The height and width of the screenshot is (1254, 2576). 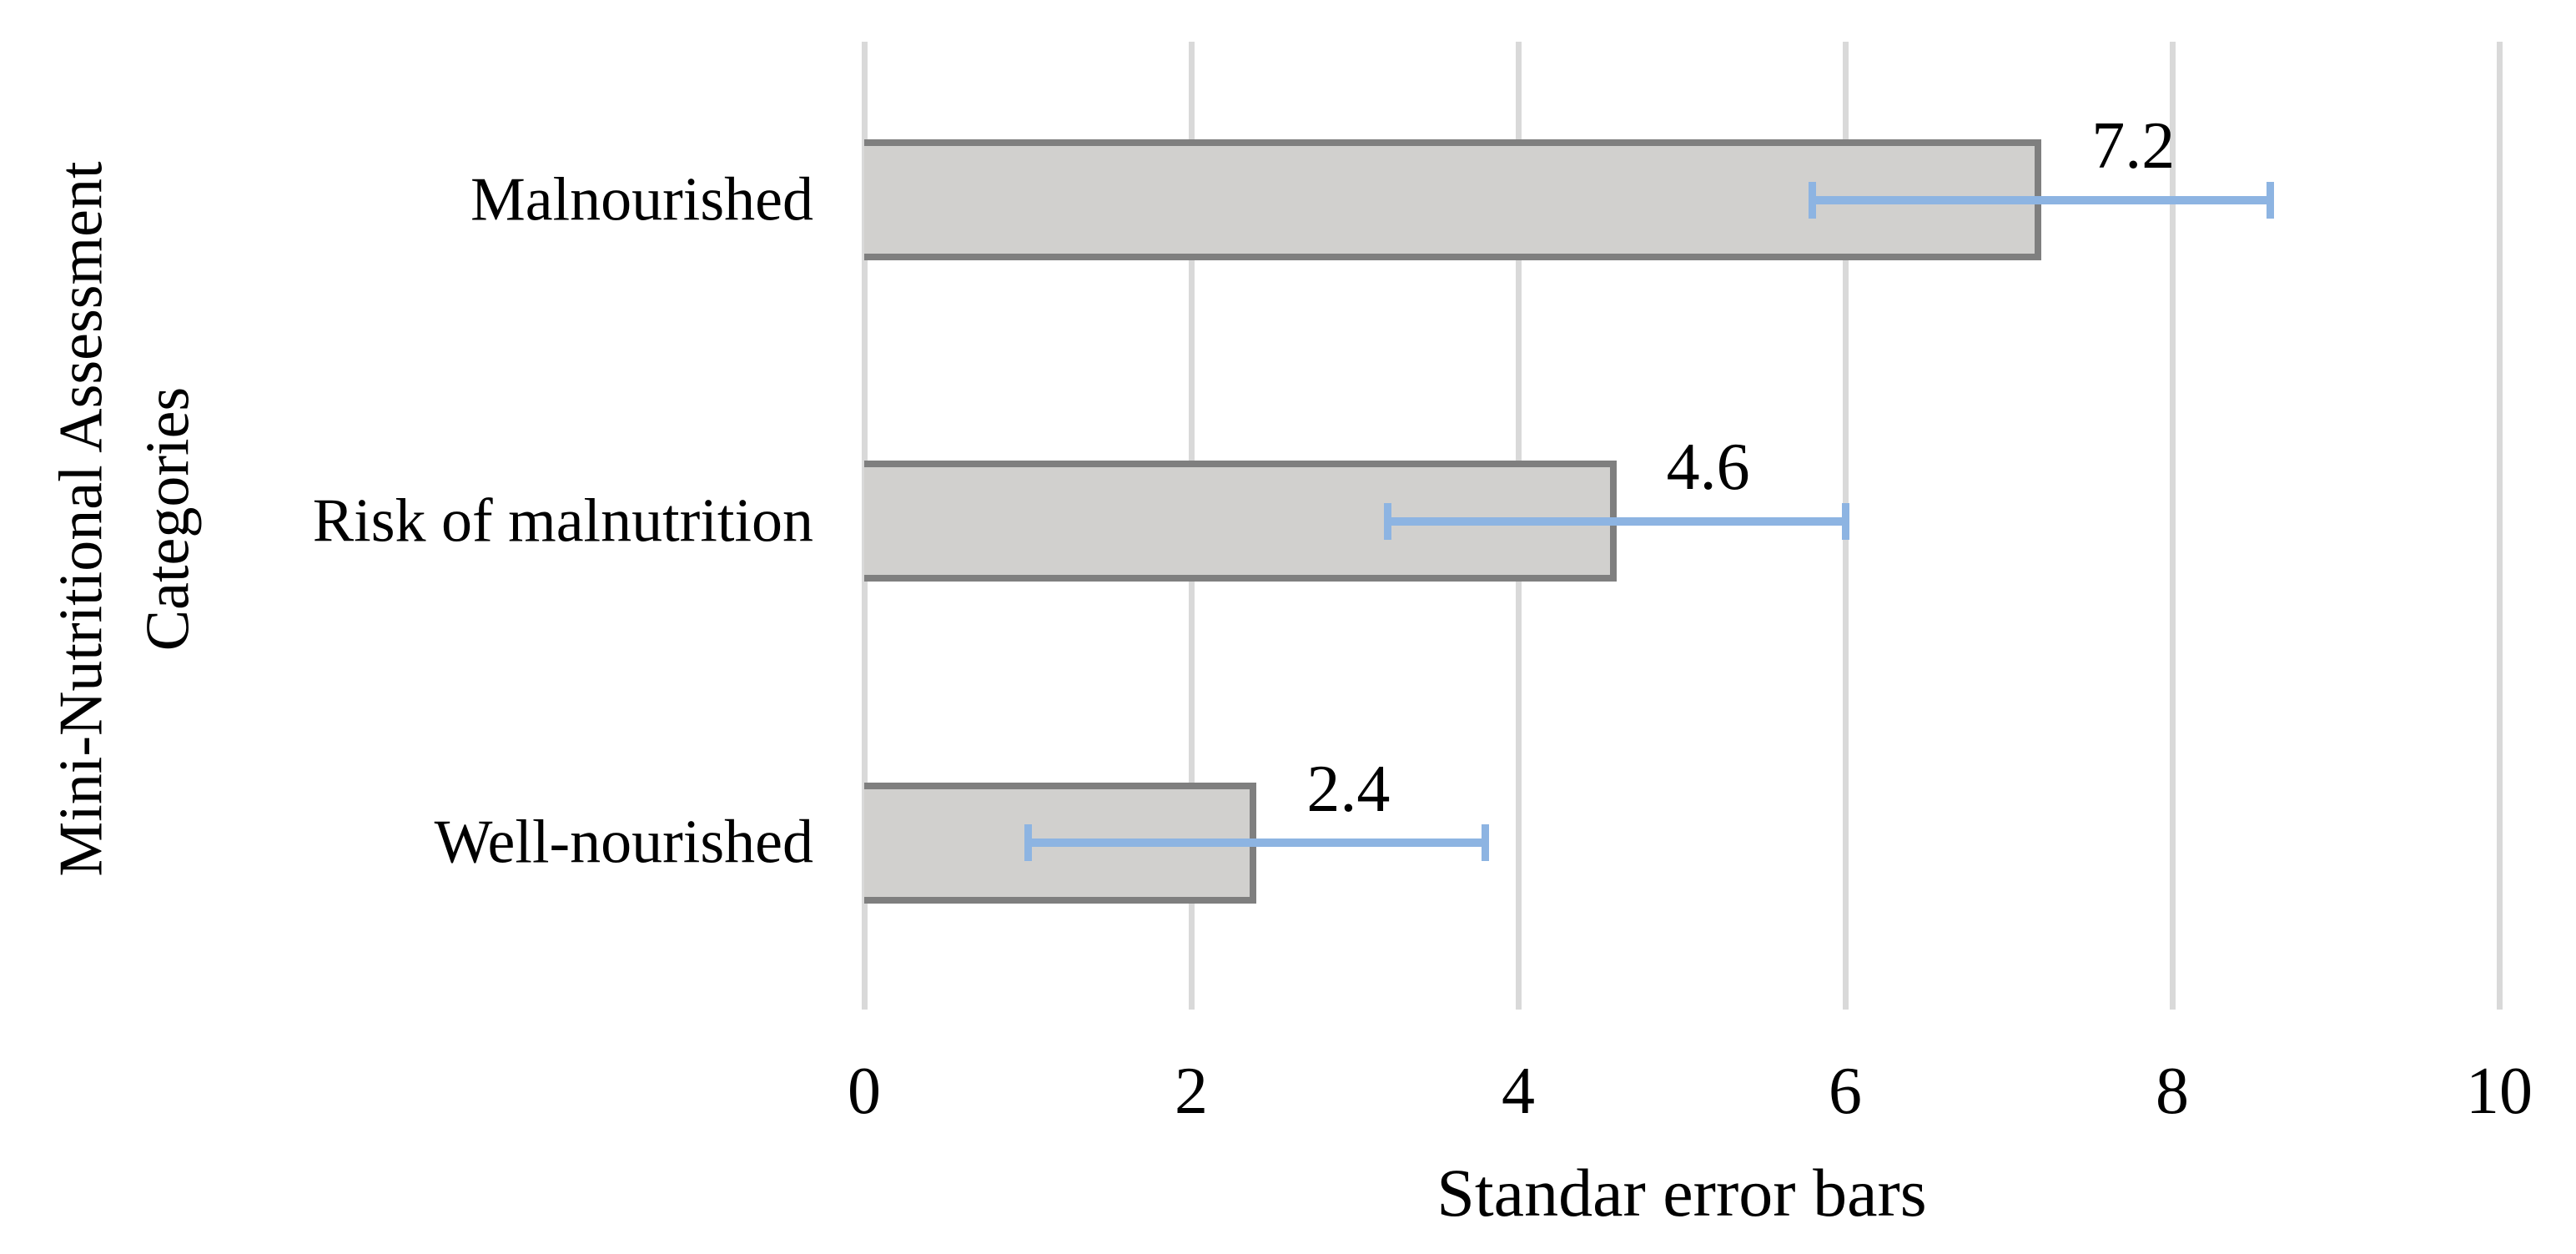 I want to click on data-label: 7.2, so click(x=2133, y=146).